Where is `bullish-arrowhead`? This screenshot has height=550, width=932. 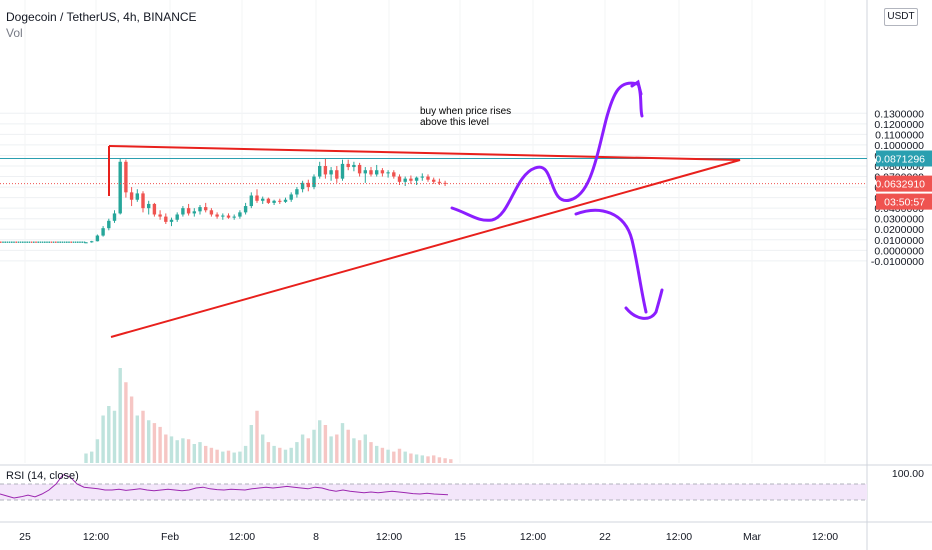 bullish-arrowhead is located at coordinates (636, 87).